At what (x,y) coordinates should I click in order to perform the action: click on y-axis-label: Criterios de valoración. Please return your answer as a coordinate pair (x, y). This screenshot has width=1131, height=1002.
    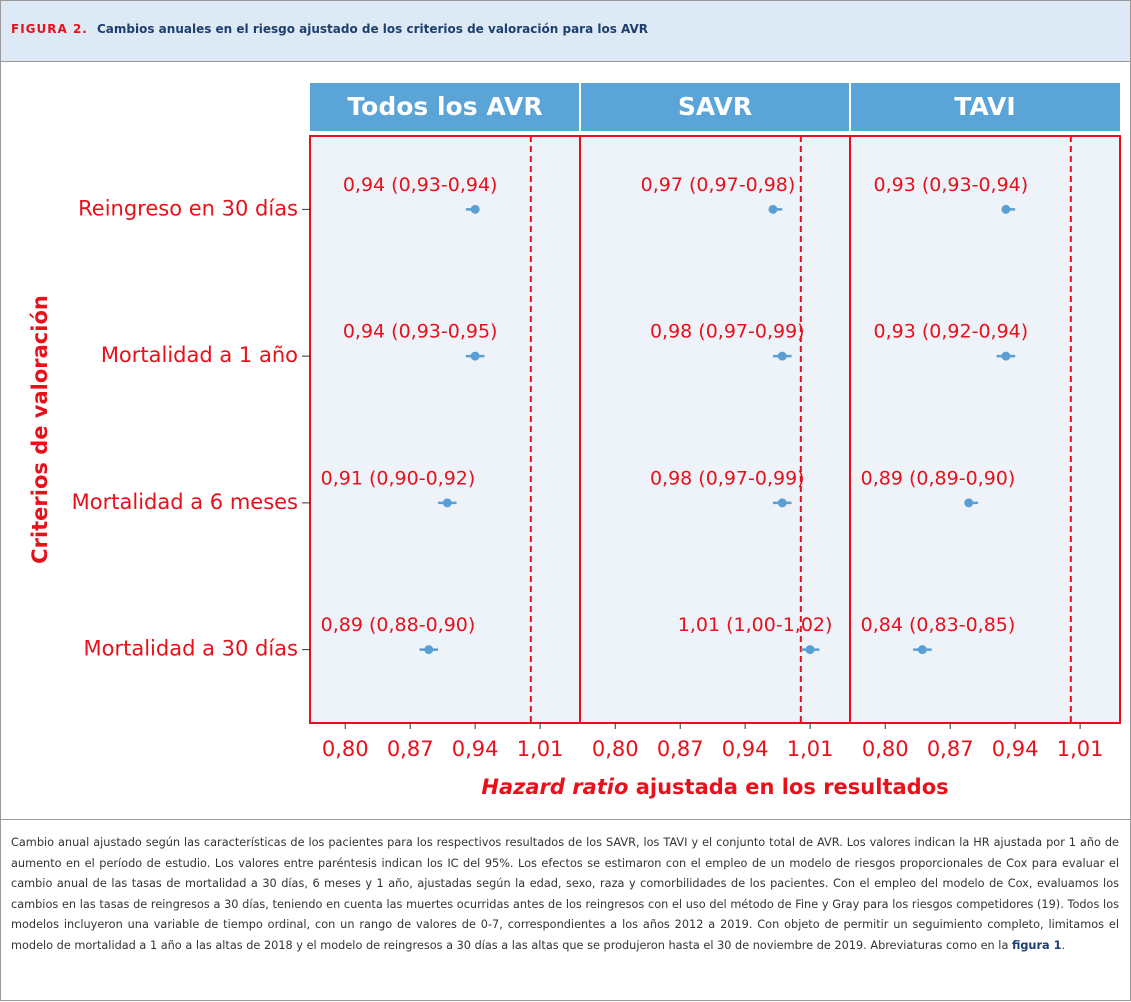
    Looking at the image, I should click on (40, 429).